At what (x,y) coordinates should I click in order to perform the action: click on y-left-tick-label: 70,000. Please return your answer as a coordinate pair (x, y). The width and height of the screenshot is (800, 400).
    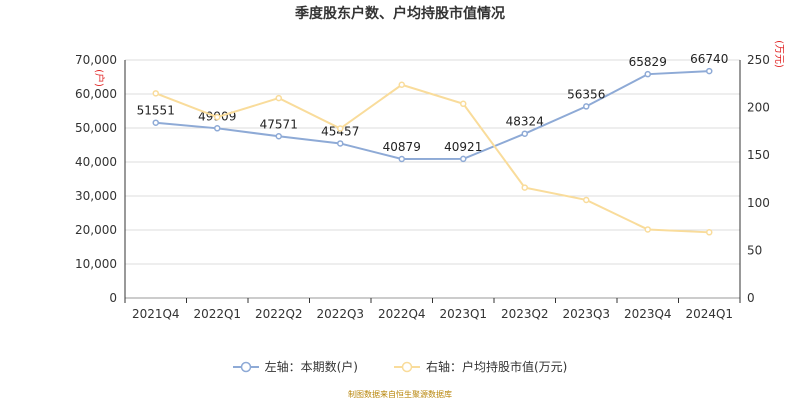
    Looking at the image, I should click on (96, 60).